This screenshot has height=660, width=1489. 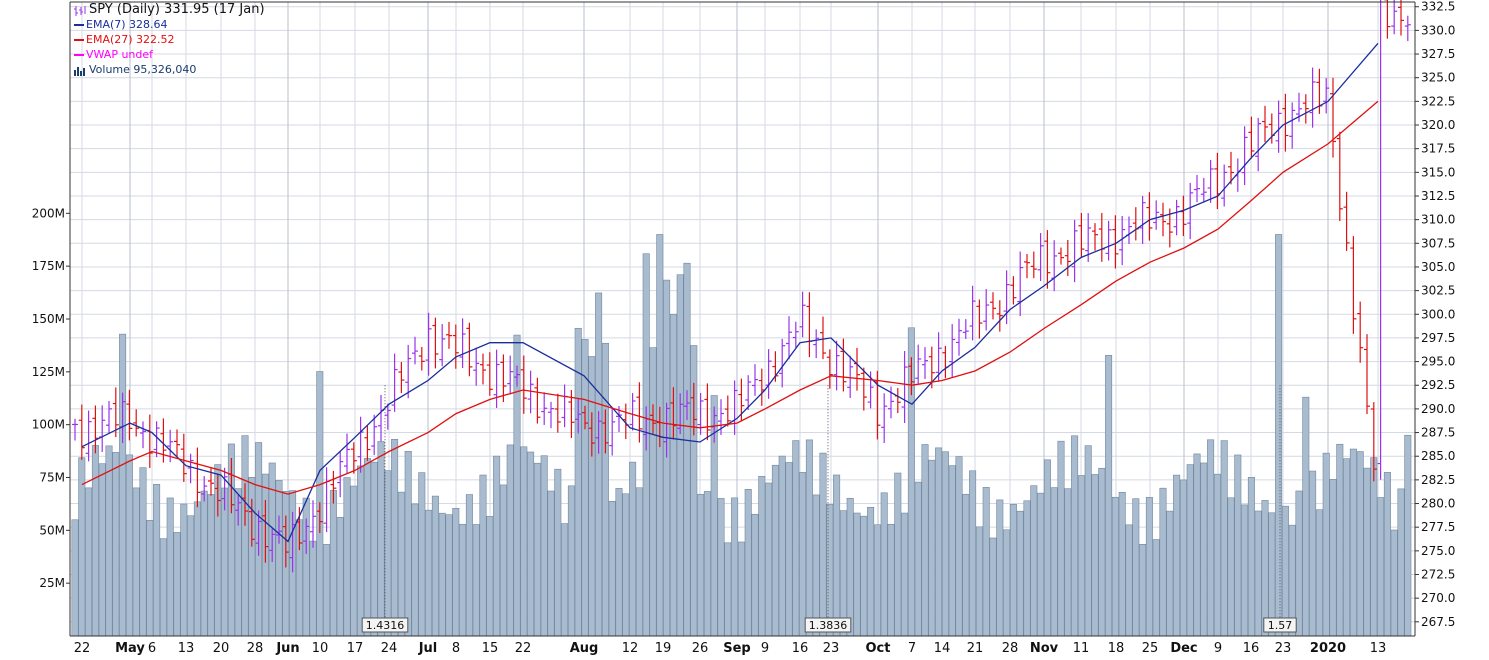 I want to click on date-tick-label: Dec, so click(x=1183, y=648).